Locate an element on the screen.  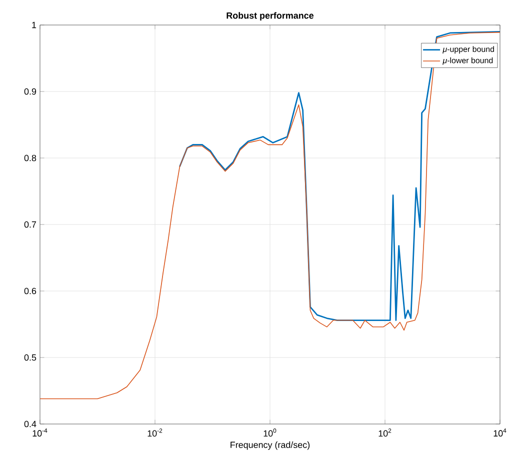
y-tick-label: 0.4 is located at coordinates (30, 424).